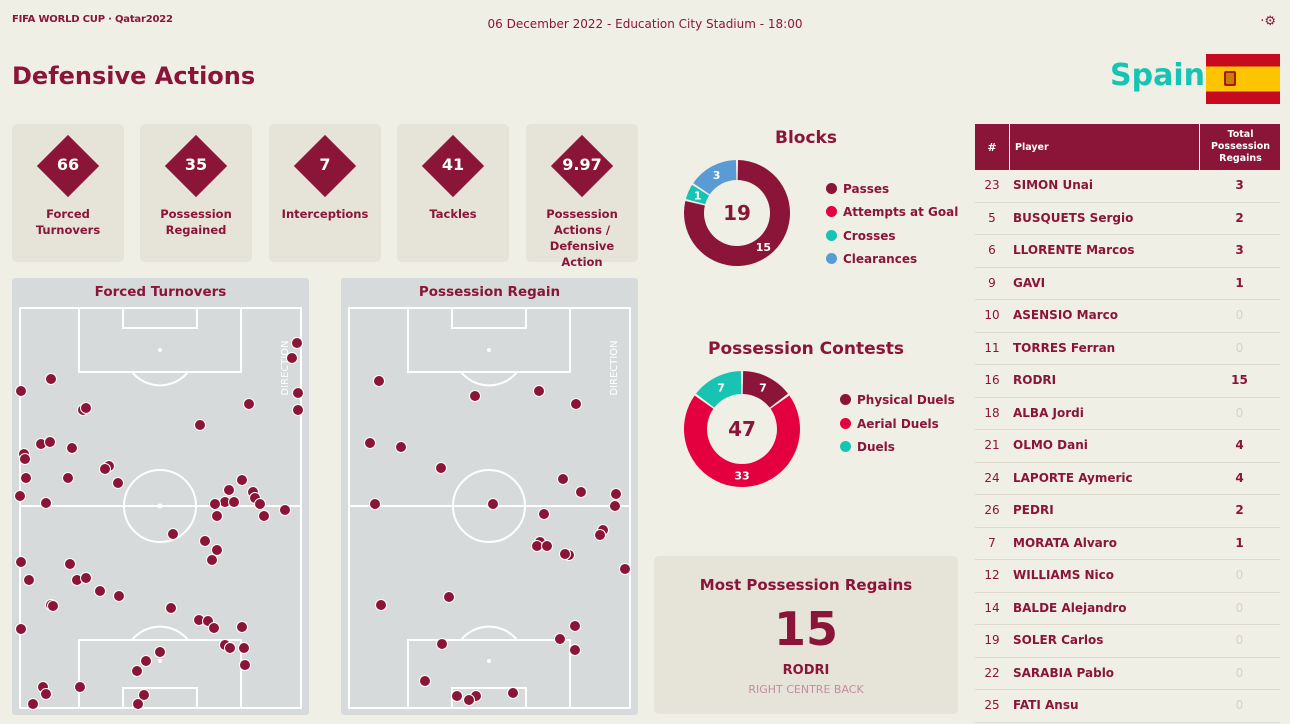  What do you see at coordinates (160, 496) in the screenshot?
I see `forced-turnovers-pitch: DIRECTION Forced Turnovers` at bounding box center [160, 496].